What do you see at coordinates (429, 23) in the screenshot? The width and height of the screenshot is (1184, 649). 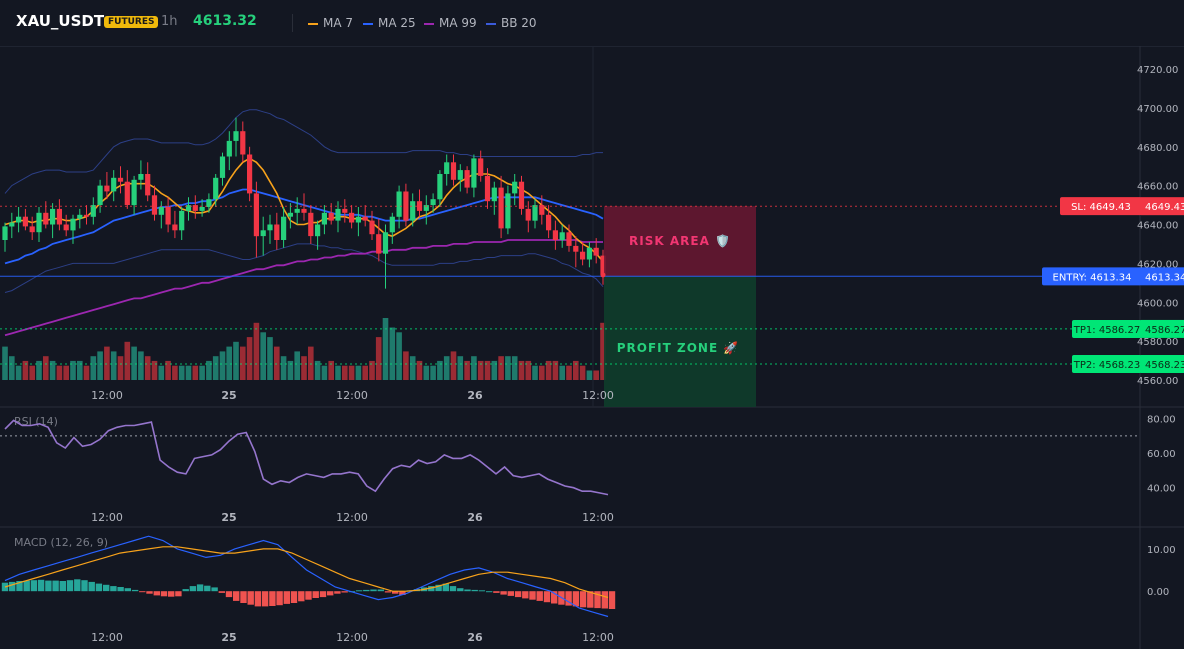 I see `legend-swatch-ma99` at bounding box center [429, 23].